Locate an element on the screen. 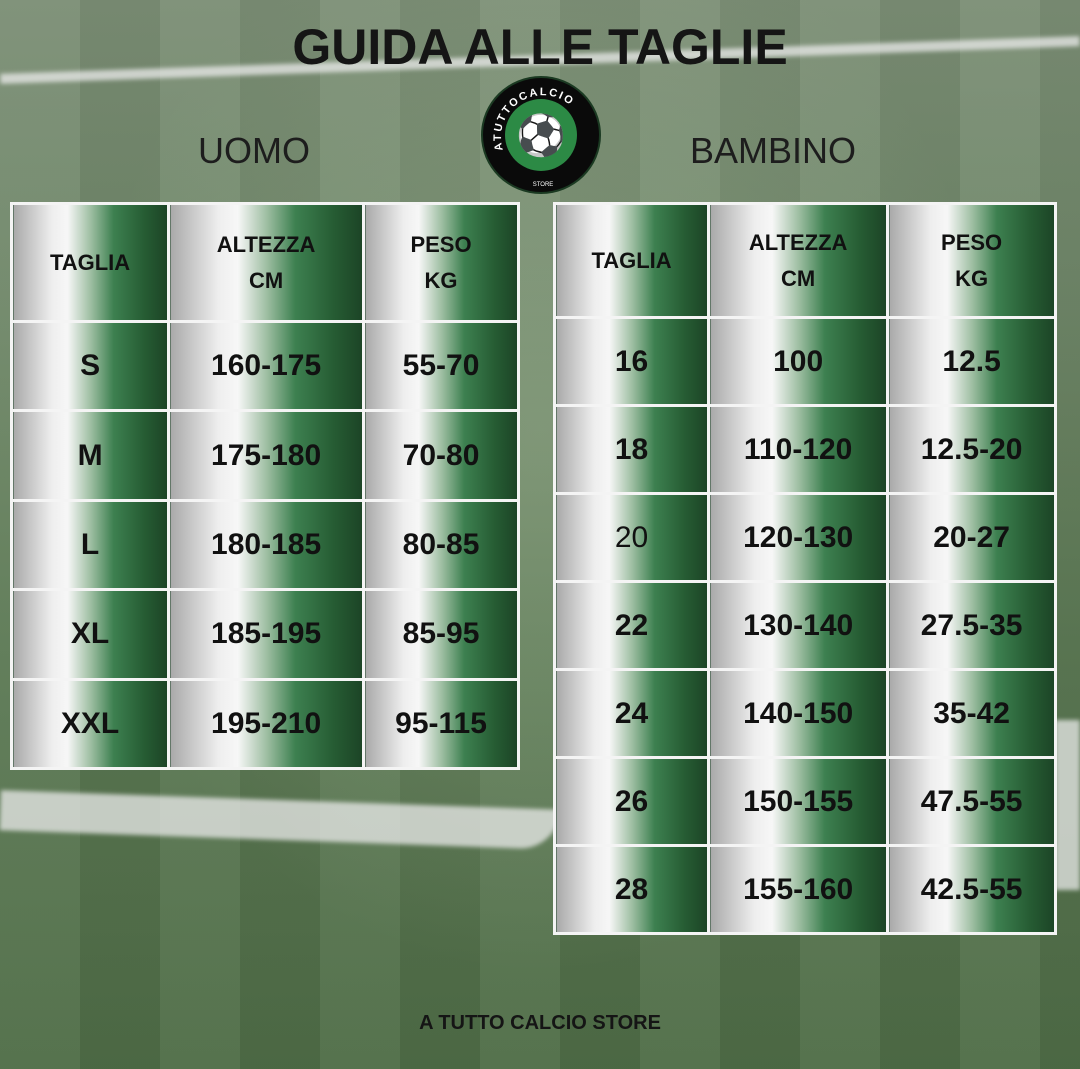 Image resolution: width=1080 pixels, height=1069 pixels. table-cell: L is located at coordinates (90, 545).